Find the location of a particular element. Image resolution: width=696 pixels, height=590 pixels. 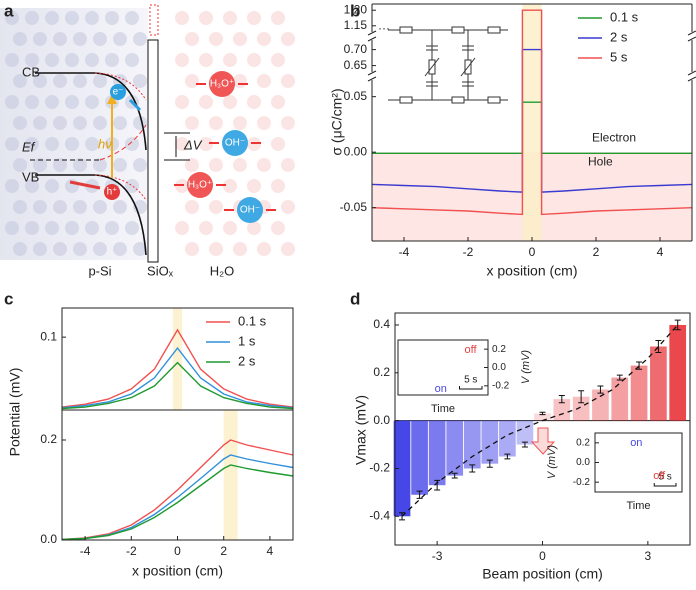

y-tick-label: 1.20 is located at coordinates (356, 9).